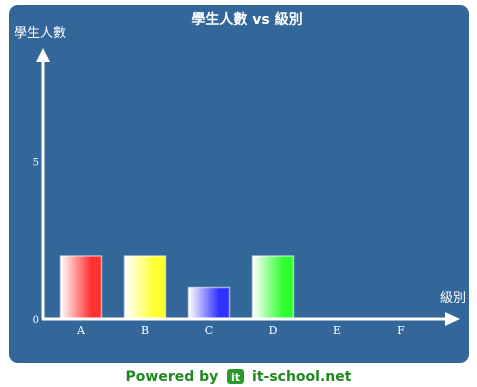  What do you see at coordinates (40, 33) in the screenshot?
I see `y-axis-label: 學生人數` at bounding box center [40, 33].